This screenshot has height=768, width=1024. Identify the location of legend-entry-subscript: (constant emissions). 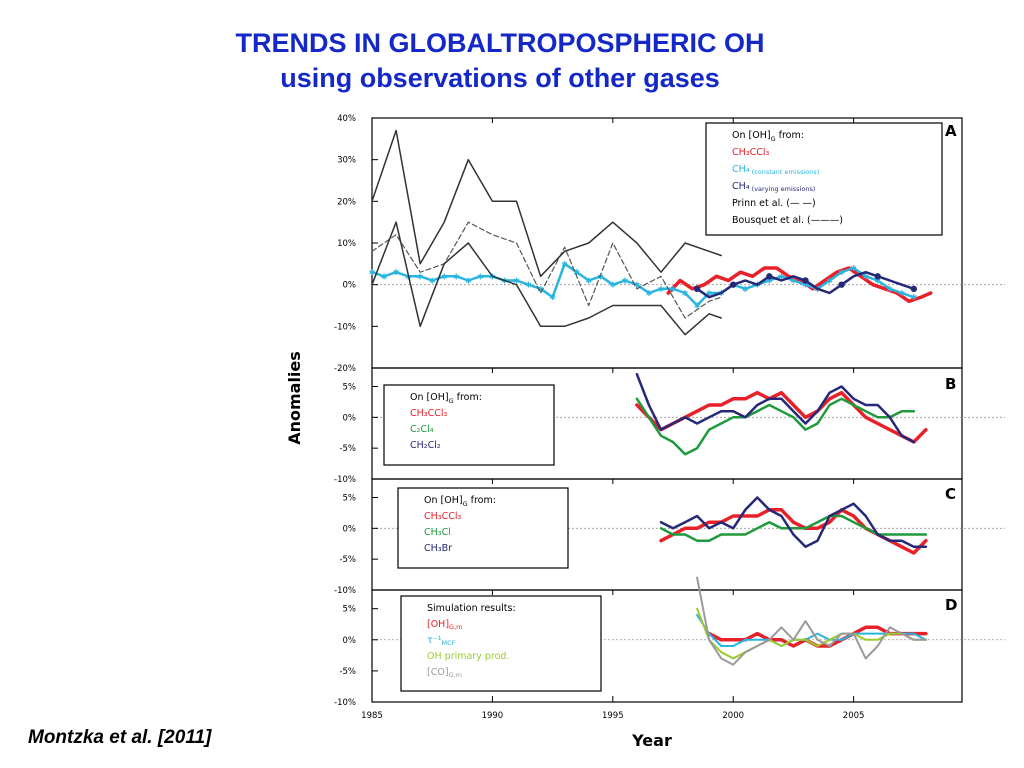
(785, 172).